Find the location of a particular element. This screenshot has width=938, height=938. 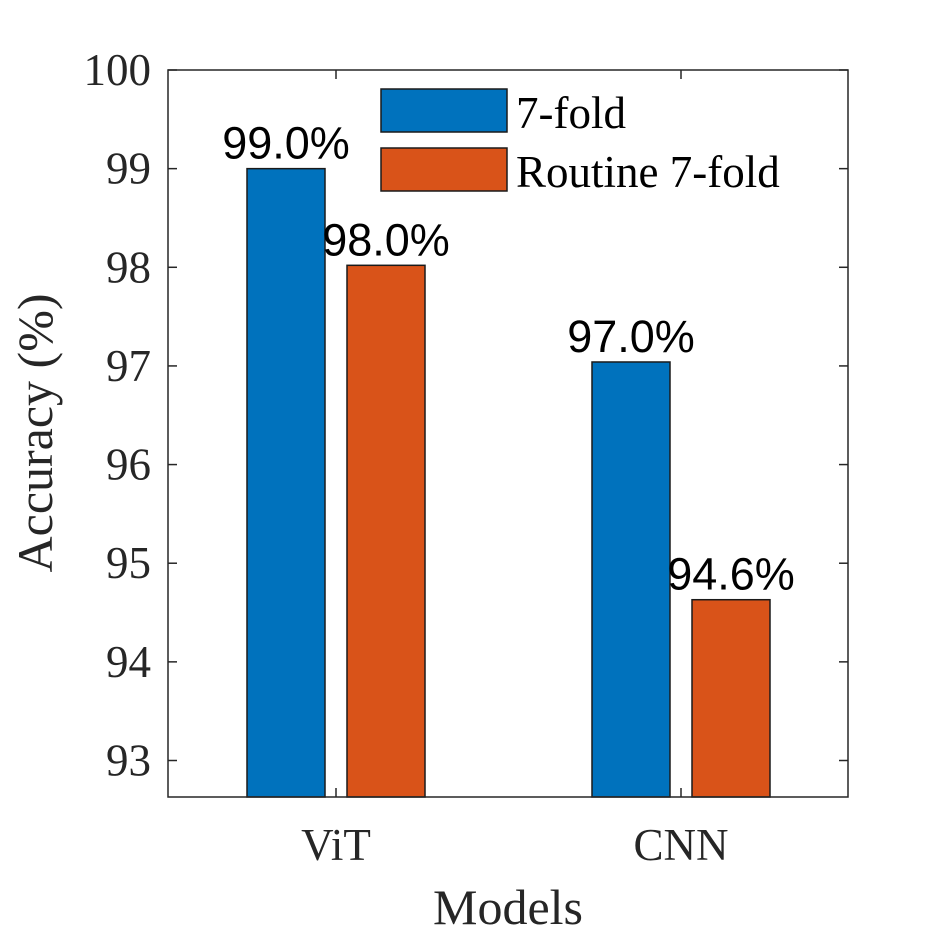

value-label-cnn-series-1: 97.0% is located at coordinates (631, 336).